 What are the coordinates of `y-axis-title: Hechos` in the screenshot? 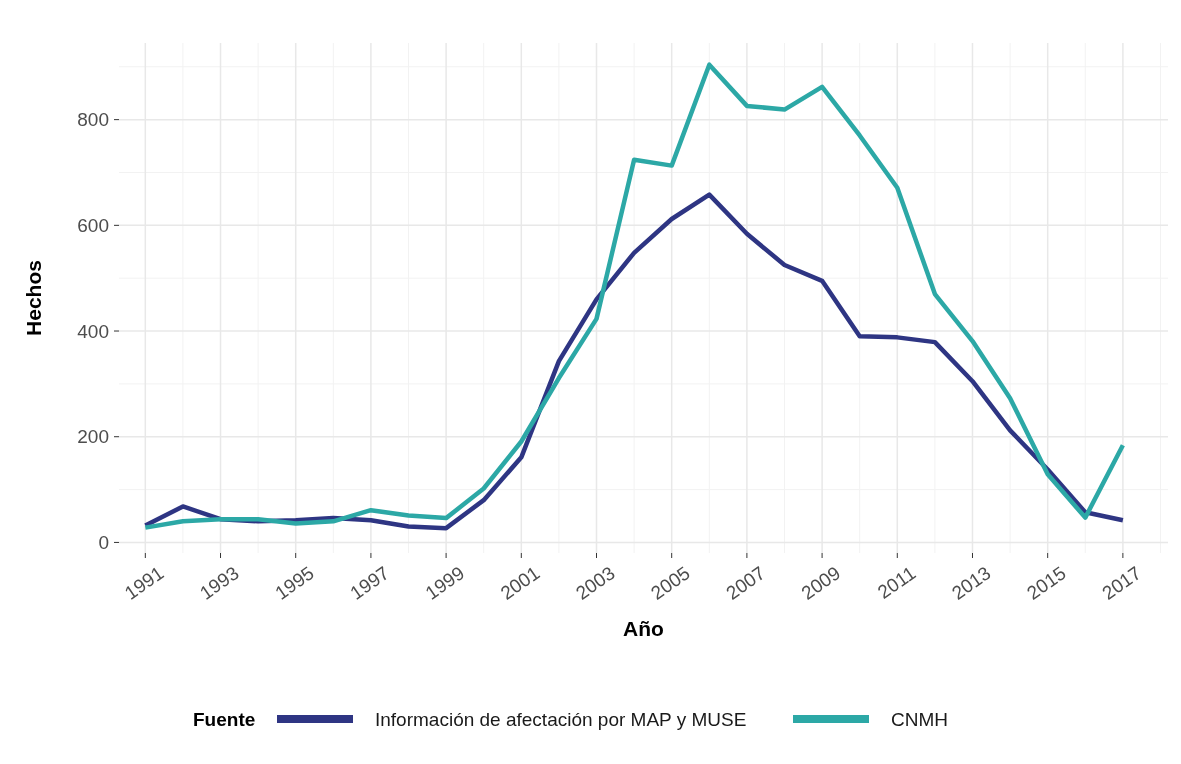 It's located at (33, 298).